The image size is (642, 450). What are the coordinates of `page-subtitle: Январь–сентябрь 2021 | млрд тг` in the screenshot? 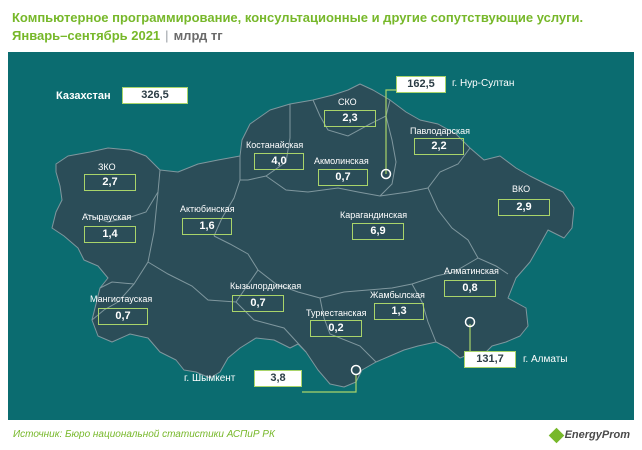 It's located at (322, 36).